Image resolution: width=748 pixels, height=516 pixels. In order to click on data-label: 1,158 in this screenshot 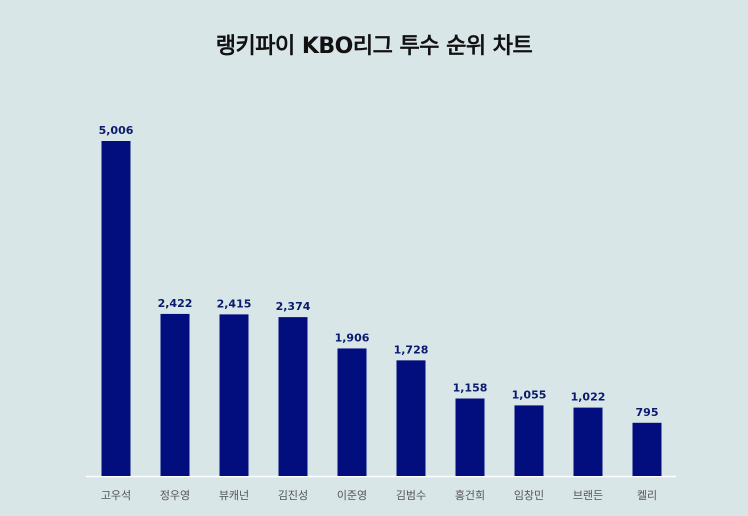, I will do `click(470, 388)`.